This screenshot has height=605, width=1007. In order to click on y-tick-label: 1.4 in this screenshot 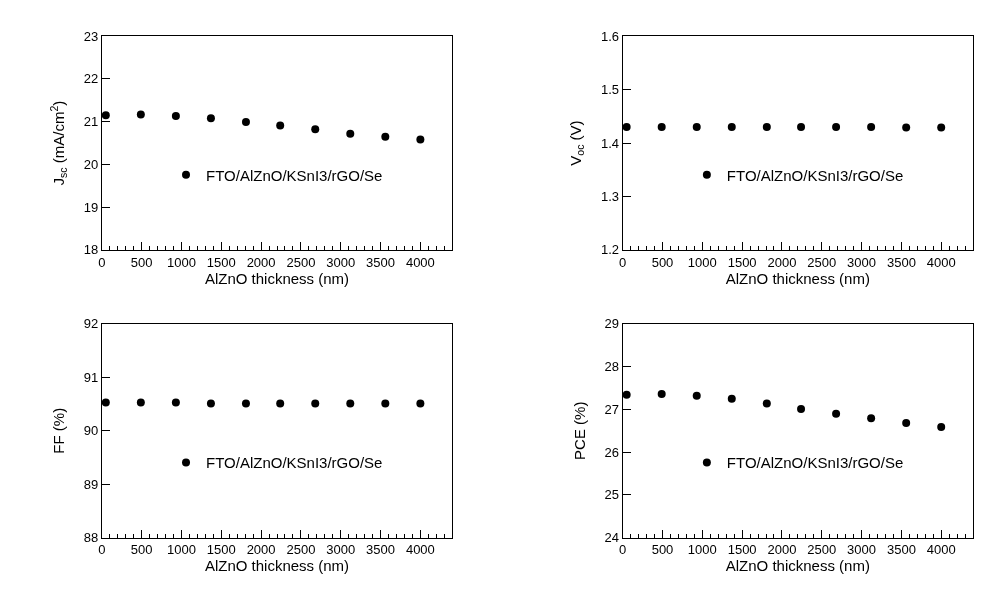, I will do `click(610, 143)`.